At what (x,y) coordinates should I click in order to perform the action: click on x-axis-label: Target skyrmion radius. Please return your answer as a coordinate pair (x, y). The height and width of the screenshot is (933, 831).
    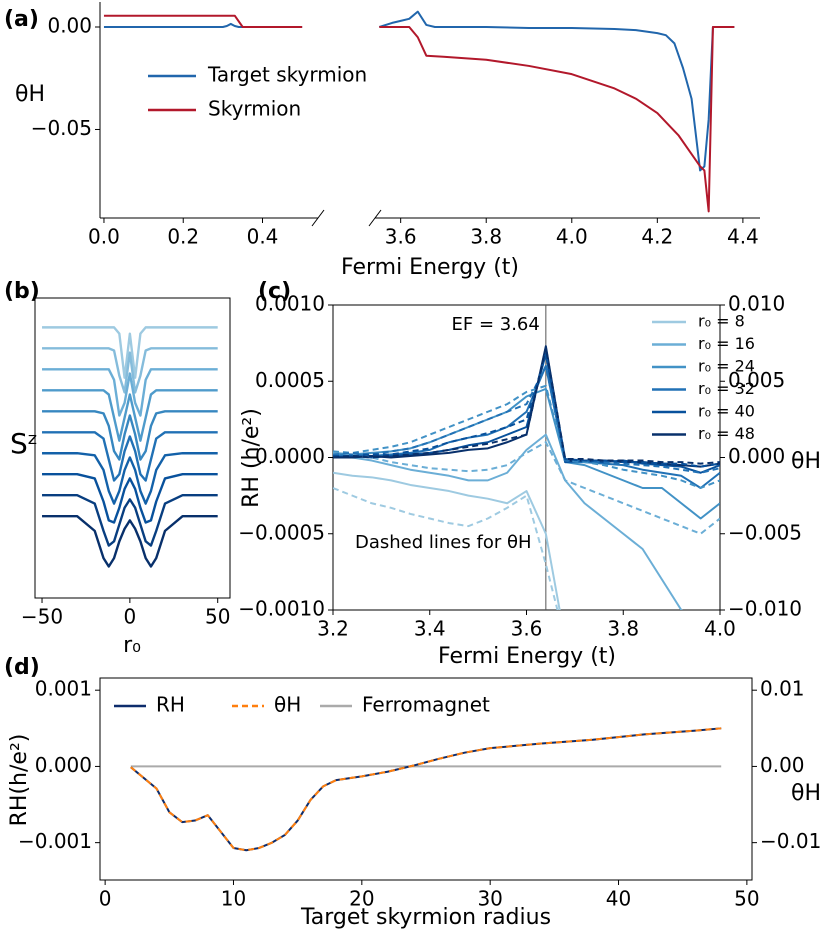
    Looking at the image, I should click on (425, 917).